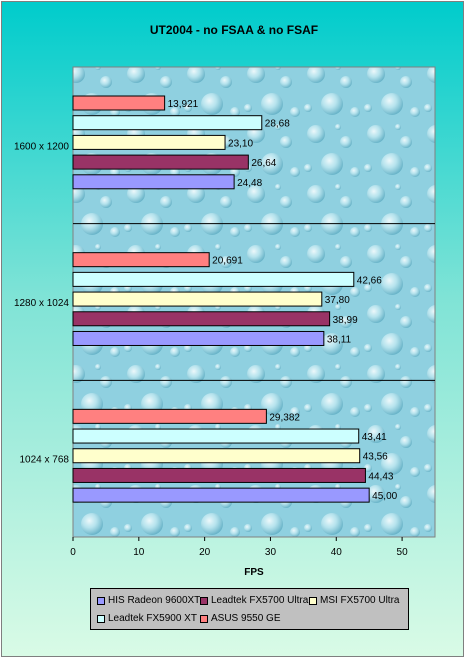 Image resolution: width=467 pixels, height=660 pixels. I want to click on x-tick-label: 30, so click(271, 552).